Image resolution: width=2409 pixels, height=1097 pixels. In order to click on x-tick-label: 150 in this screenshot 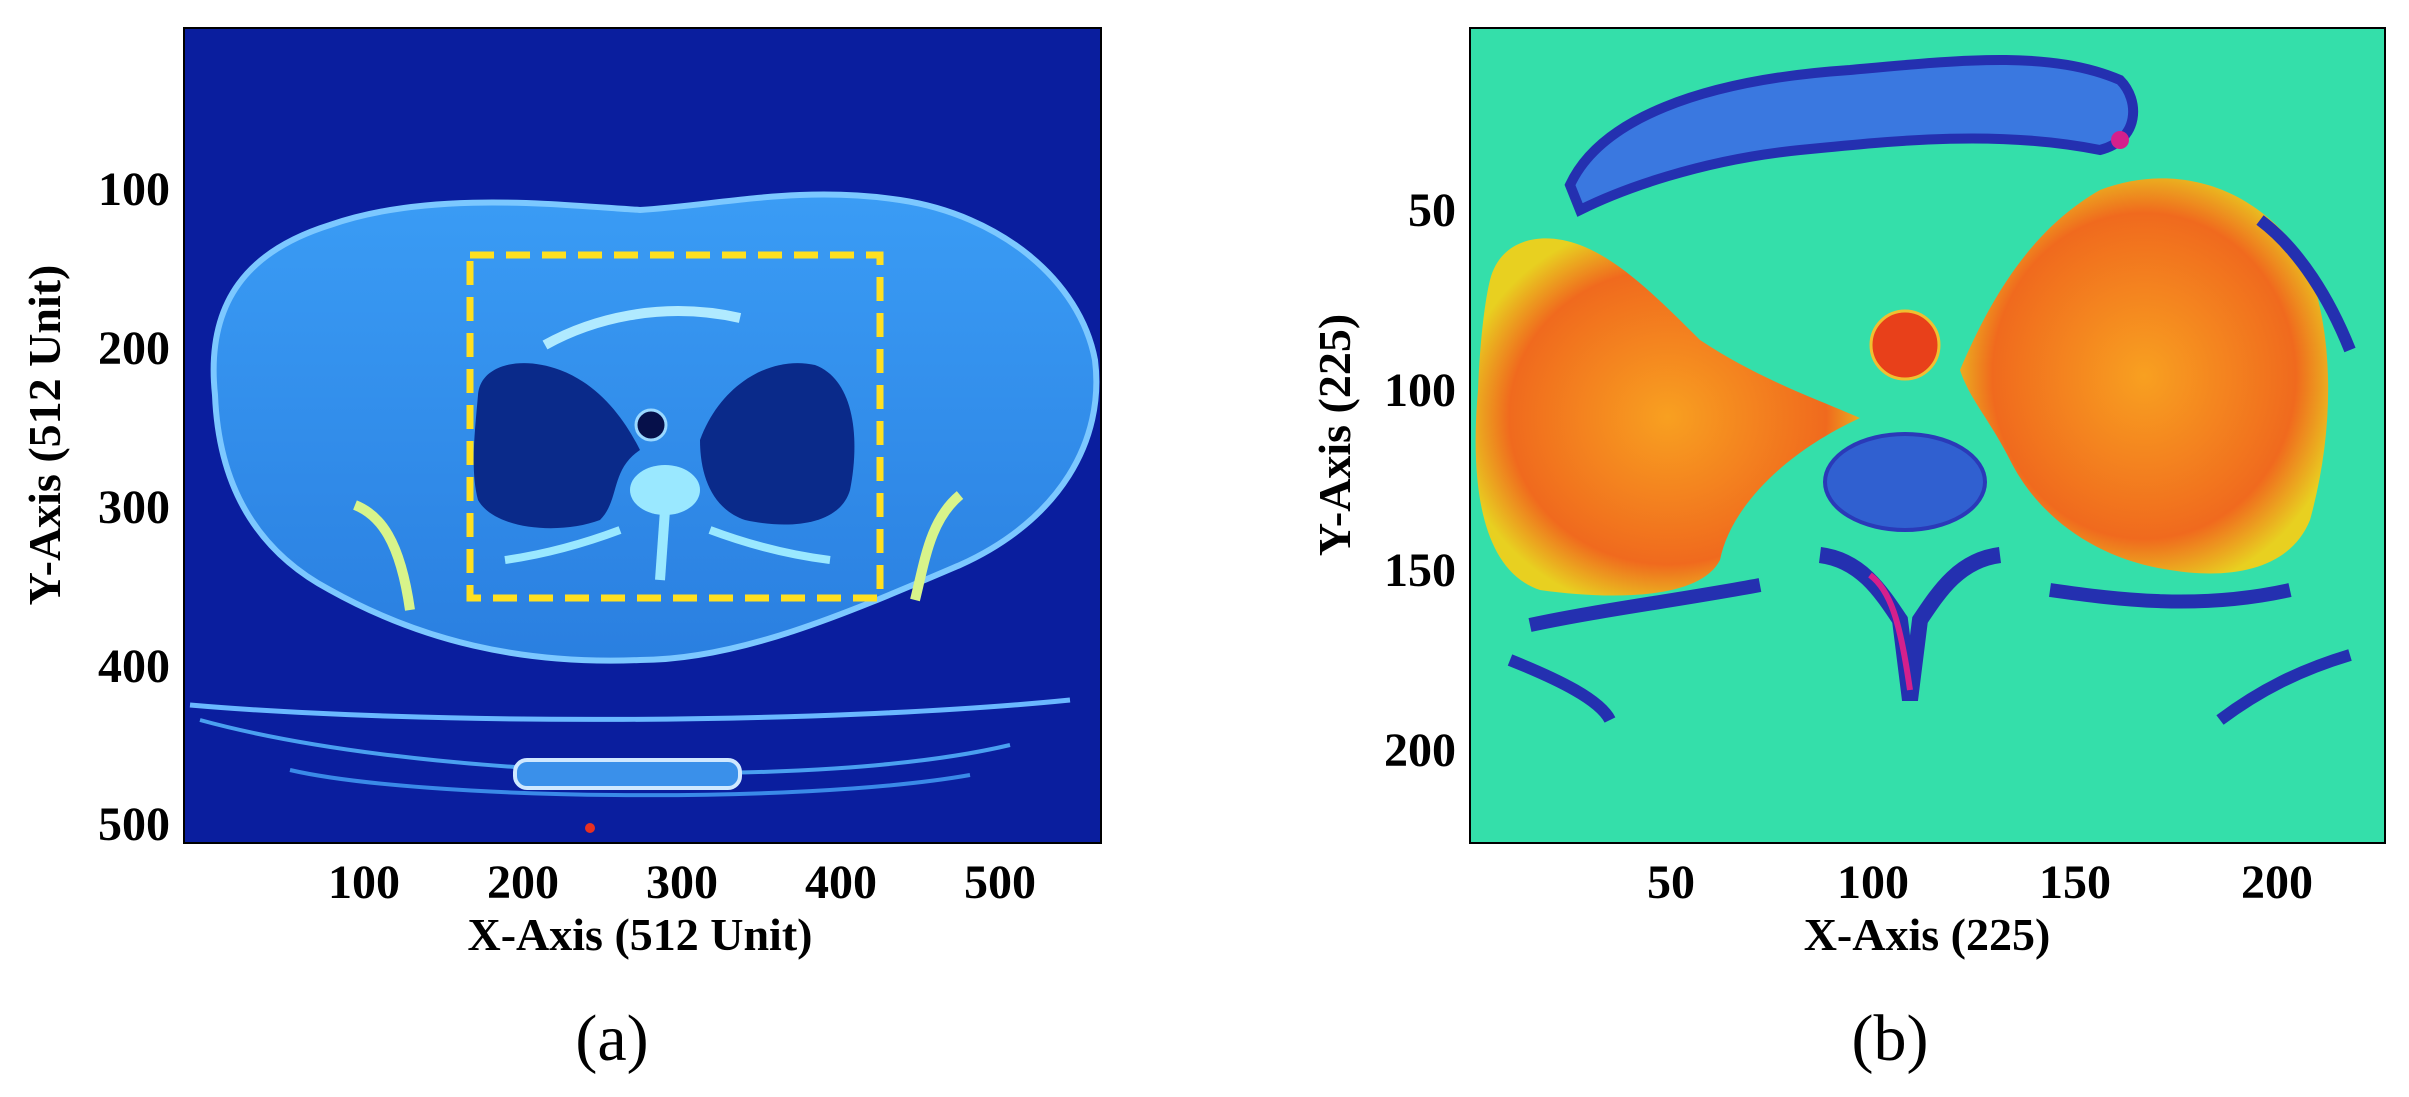, I will do `click(2075, 882)`.